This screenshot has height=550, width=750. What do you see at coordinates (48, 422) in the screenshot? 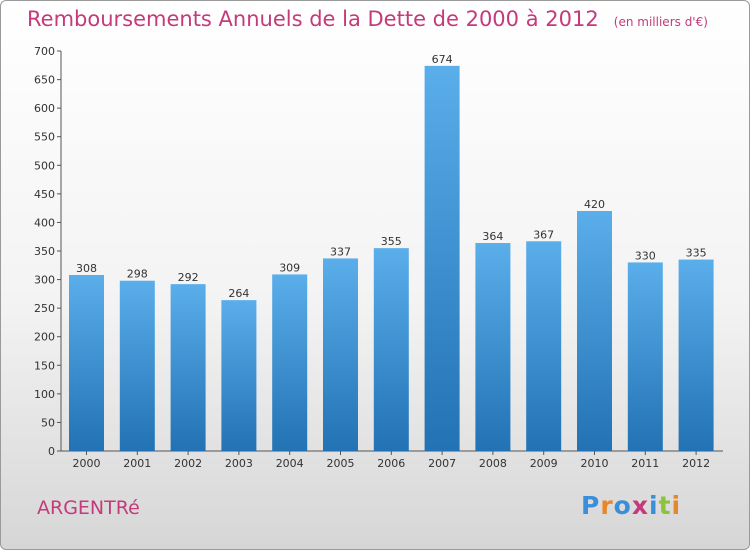
I see `y-tick-label: 50` at bounding box center [48, 422].